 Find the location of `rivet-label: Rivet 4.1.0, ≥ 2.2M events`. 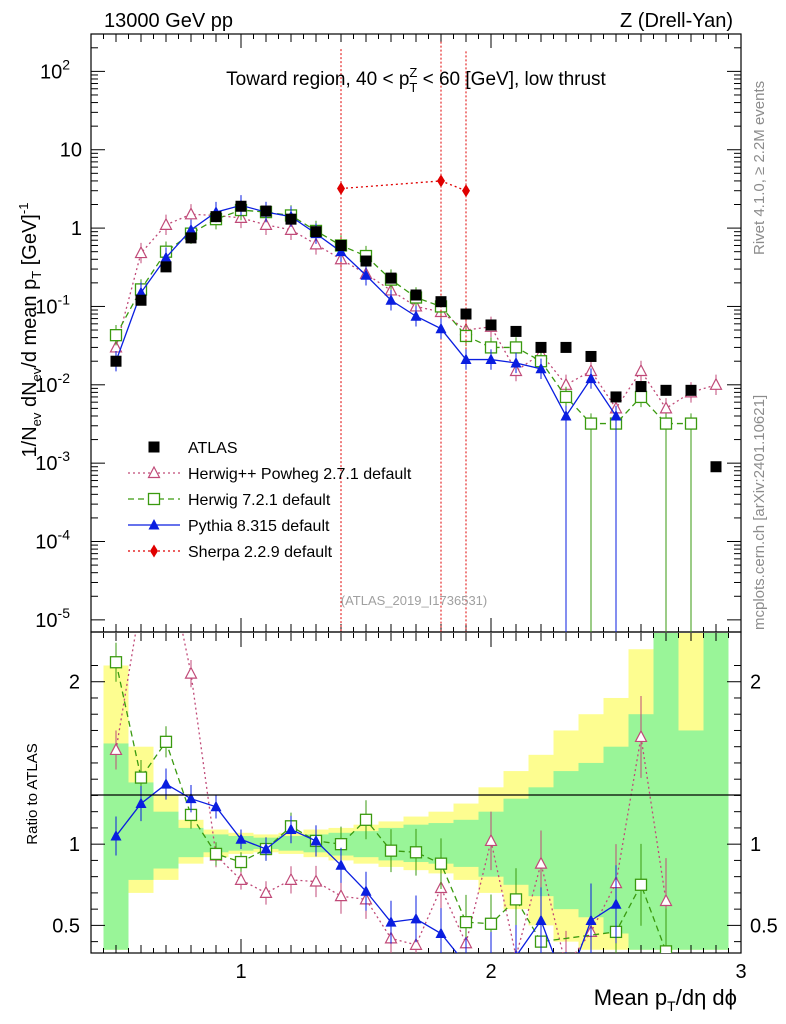

rivet-label: Rivet 4.1.0, ≥ 2.2M events is located at coordinates (759, 168).